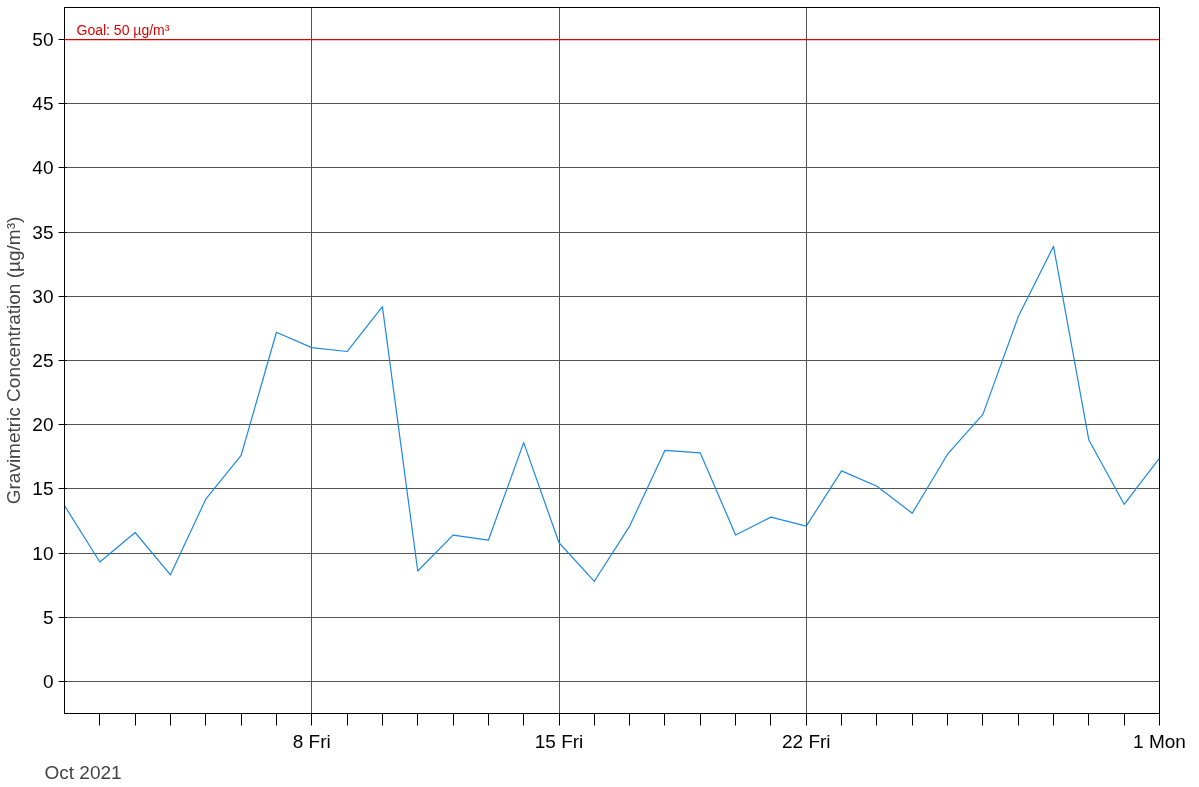 The height and width of the screenshot is (787, 1199). I want to click on y-tick-label: 10, so click(43, 553).